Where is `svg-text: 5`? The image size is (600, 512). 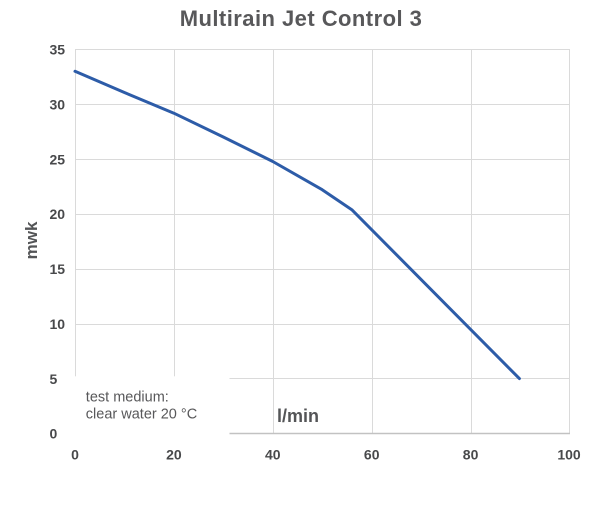 svg-text: 5 is located at coordinates (54, 379).